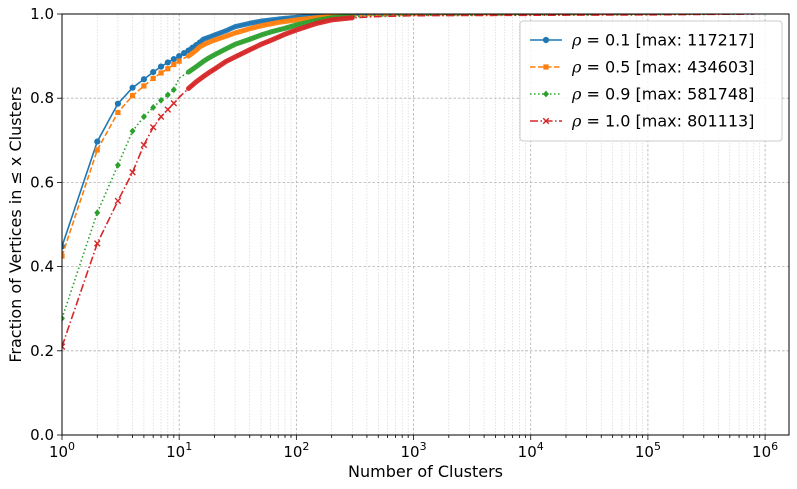 The width and height of the screenshot is (797, 489). I want to click on legend-box, so click(651, 81).